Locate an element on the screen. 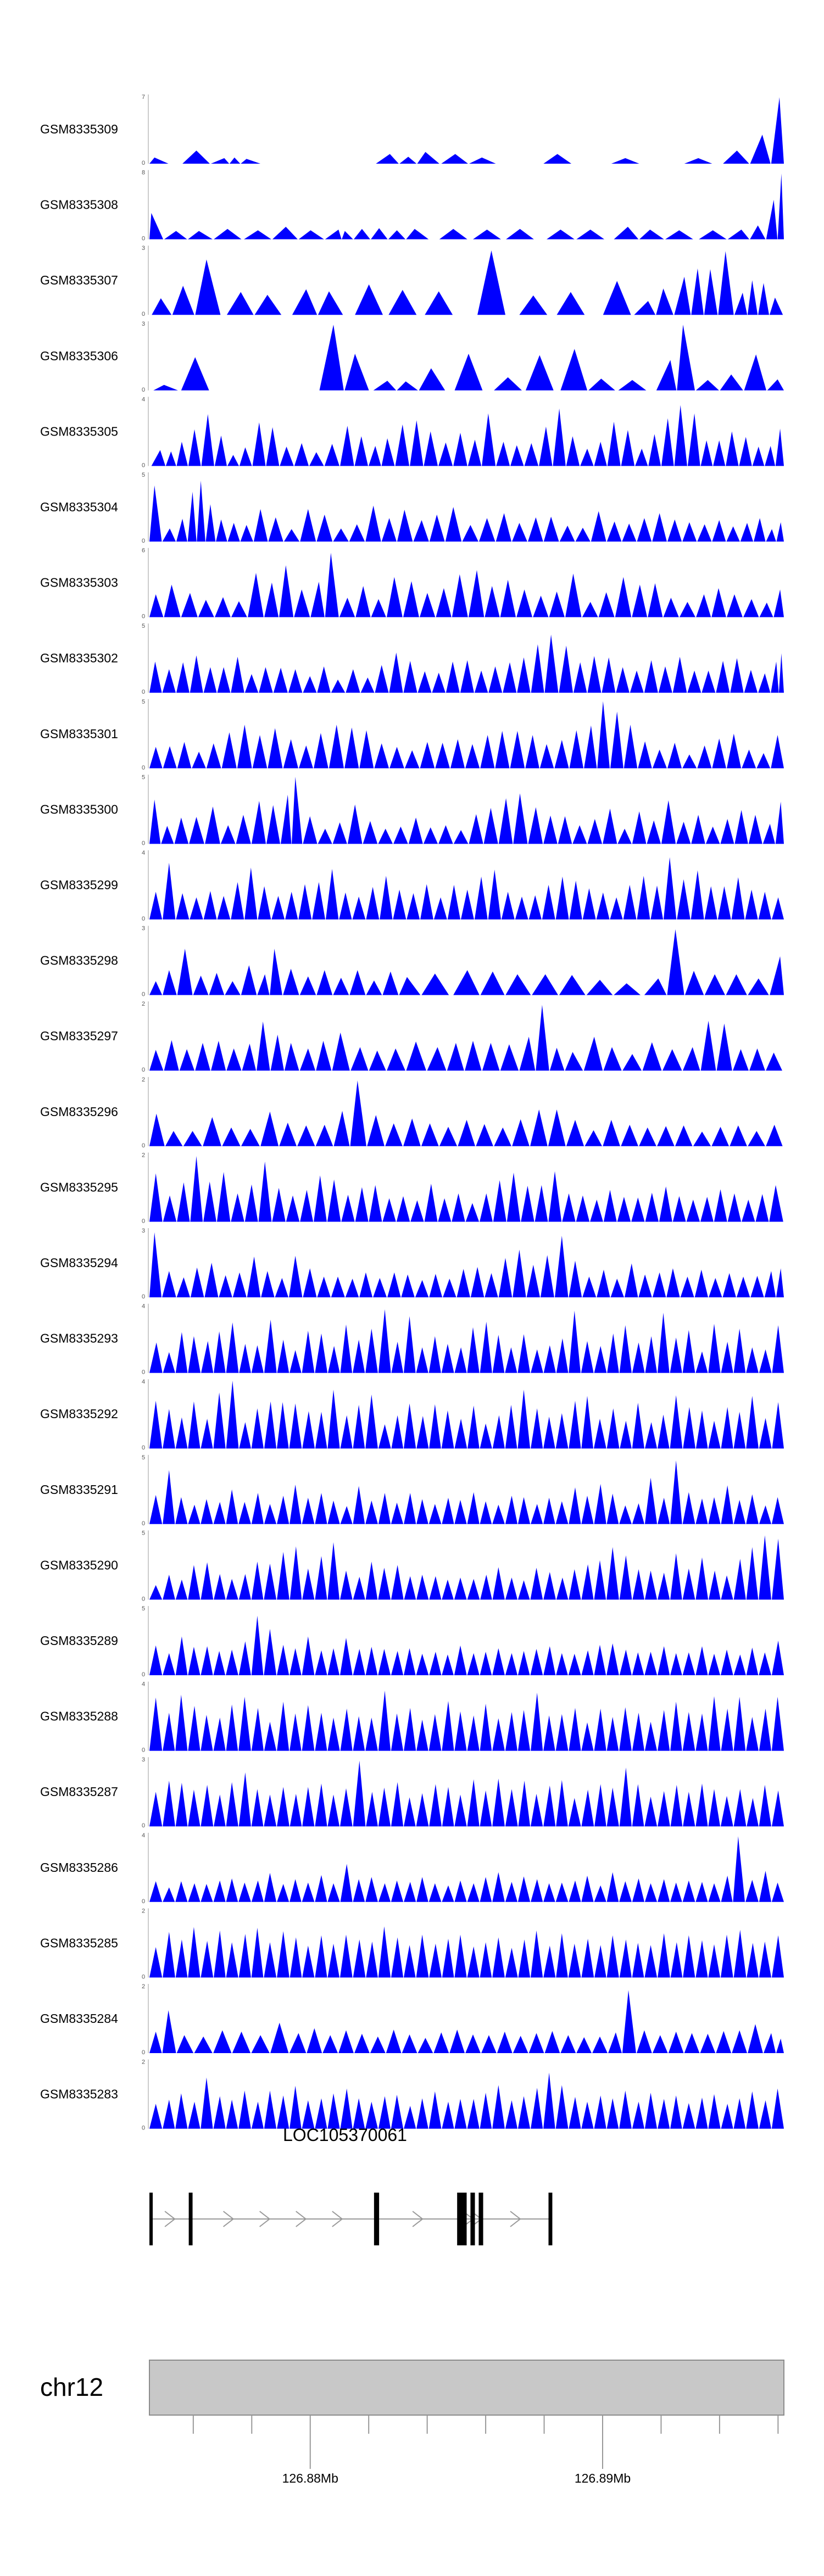  track-label: GSM8335287 is located at coordinates (79, 1792).